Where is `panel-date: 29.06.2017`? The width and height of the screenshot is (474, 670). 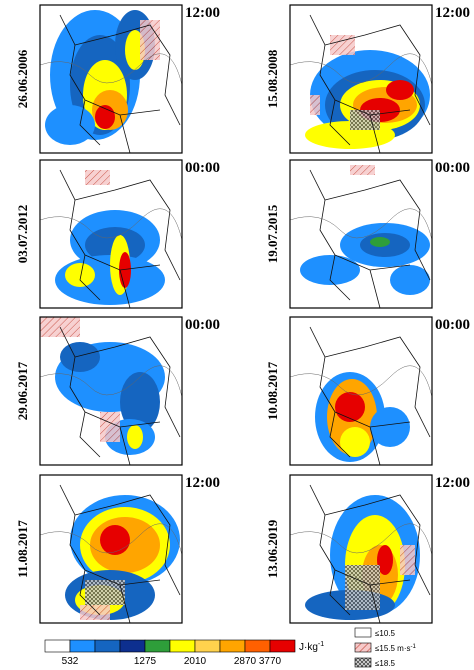 panel-date: 29.06.2017 is located at coordinates (22, 390).